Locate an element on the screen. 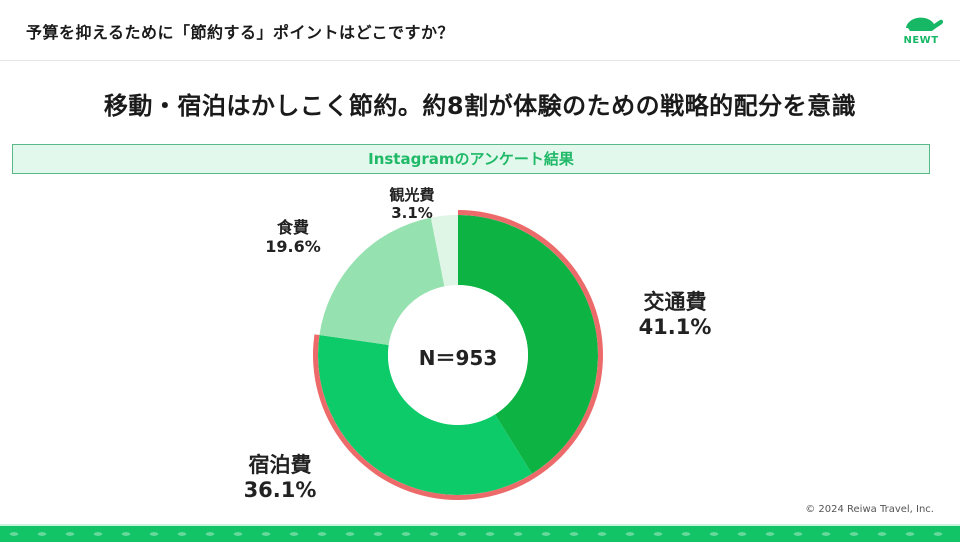 This screenshot has width=960, height=542. question-title: 予算を抑えるために「節約する」ポイントはどこですか？ is located at coordinates (240, 32).